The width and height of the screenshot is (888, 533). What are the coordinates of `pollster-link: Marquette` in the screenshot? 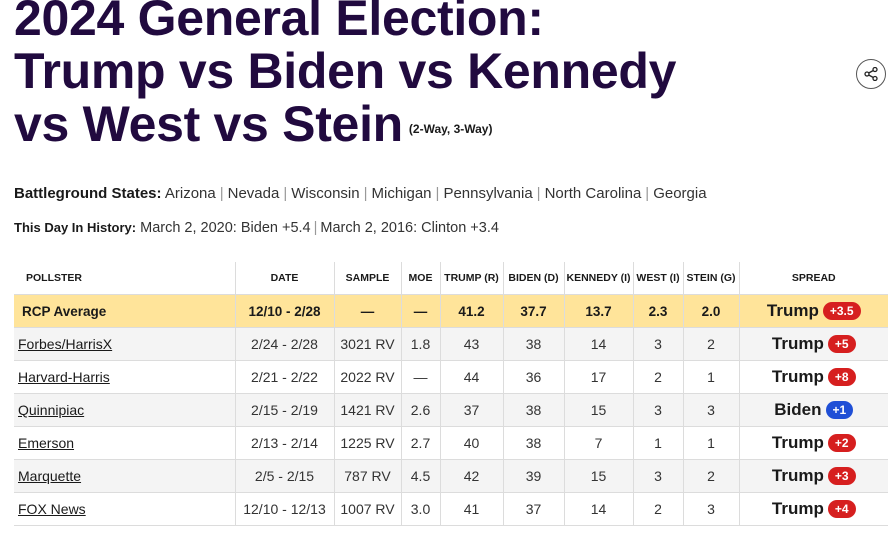 It's located at (50, 476).